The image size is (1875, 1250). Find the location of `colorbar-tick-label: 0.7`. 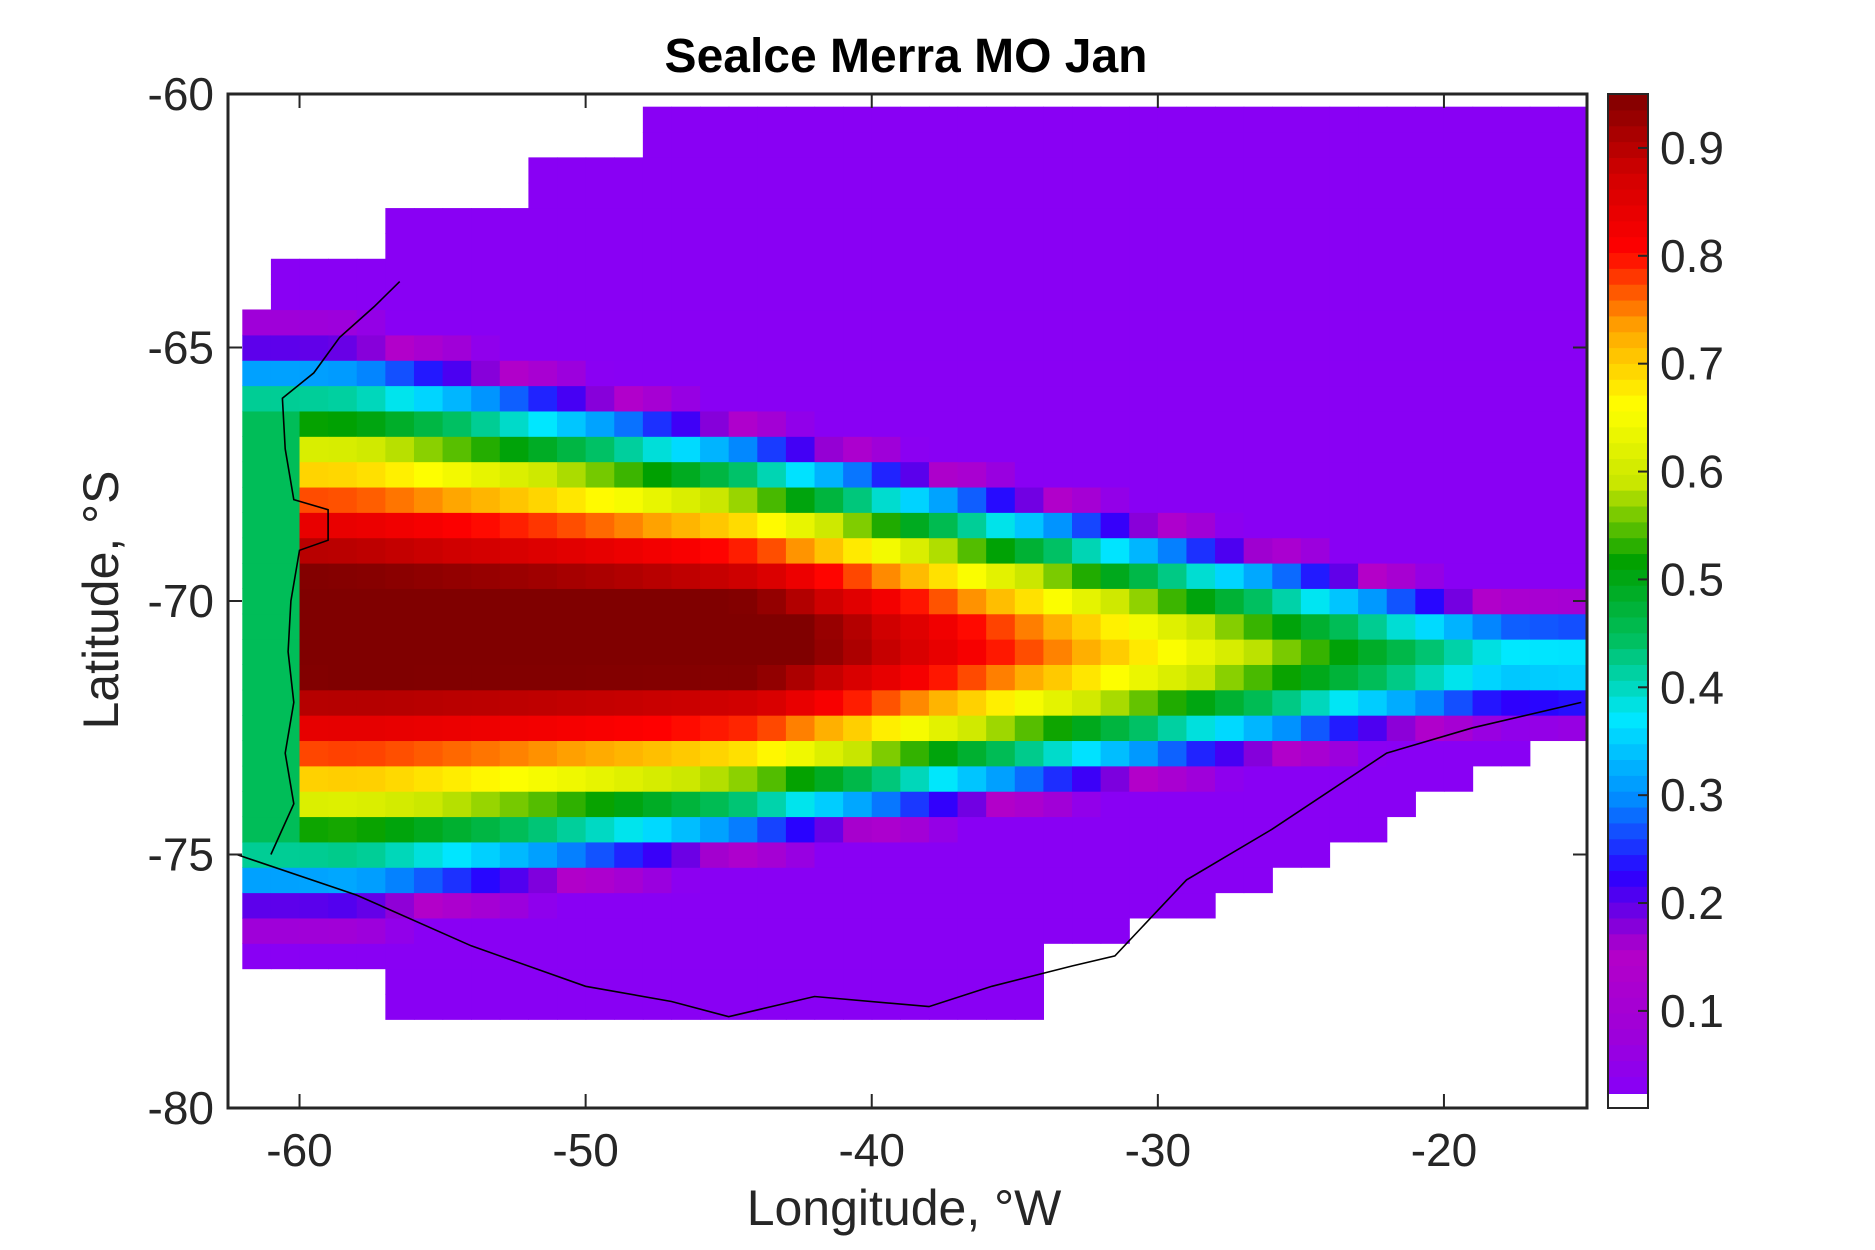

colorbar-tick-label: 0.7 is located at coordinates (1692, 364).